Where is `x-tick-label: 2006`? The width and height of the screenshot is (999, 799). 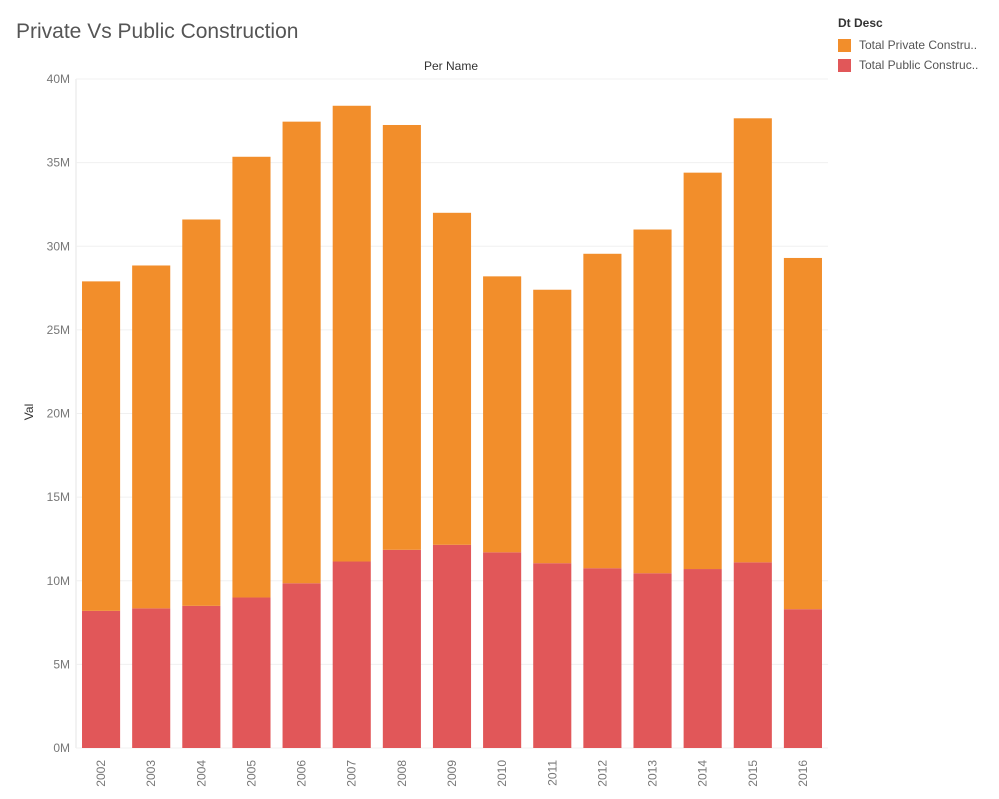 x-tick-label: 2006 is located at coordinates (302, 773).